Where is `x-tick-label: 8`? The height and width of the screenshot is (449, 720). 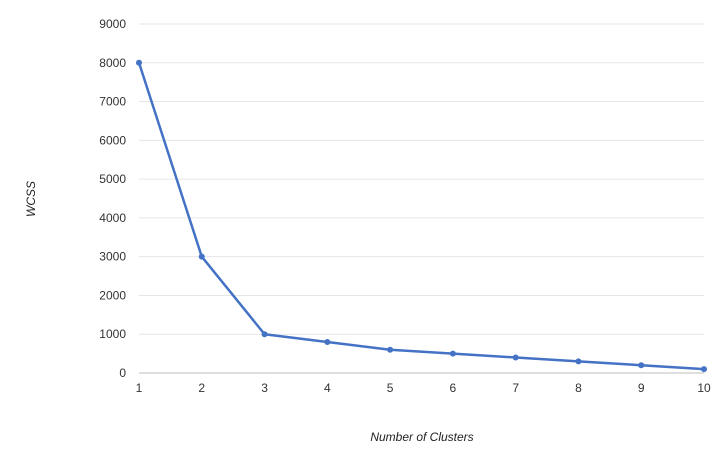
x-tick-label: 8 is located at coordinates (578, 388).